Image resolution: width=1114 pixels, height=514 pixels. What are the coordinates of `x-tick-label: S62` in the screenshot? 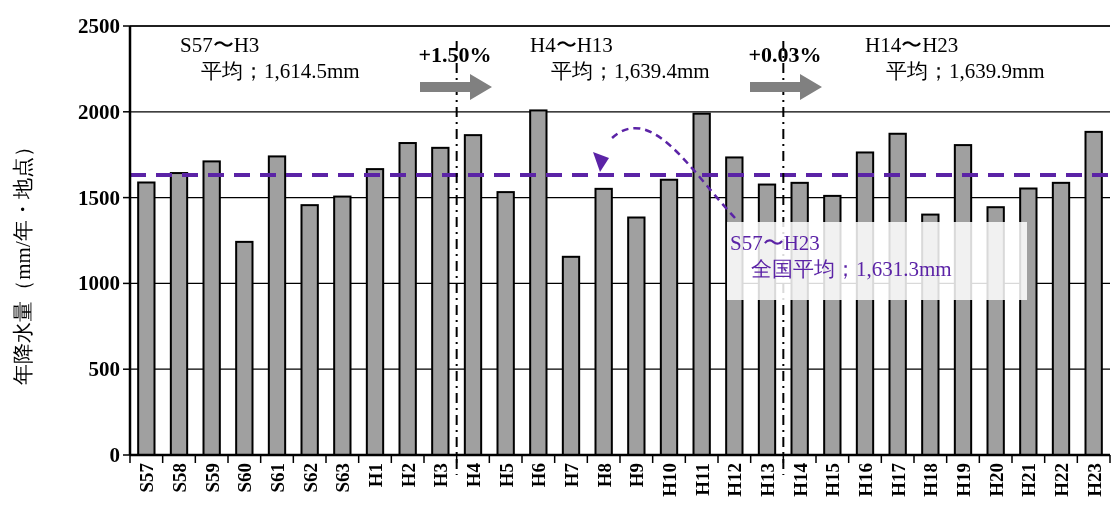 It's located at (310, 478).